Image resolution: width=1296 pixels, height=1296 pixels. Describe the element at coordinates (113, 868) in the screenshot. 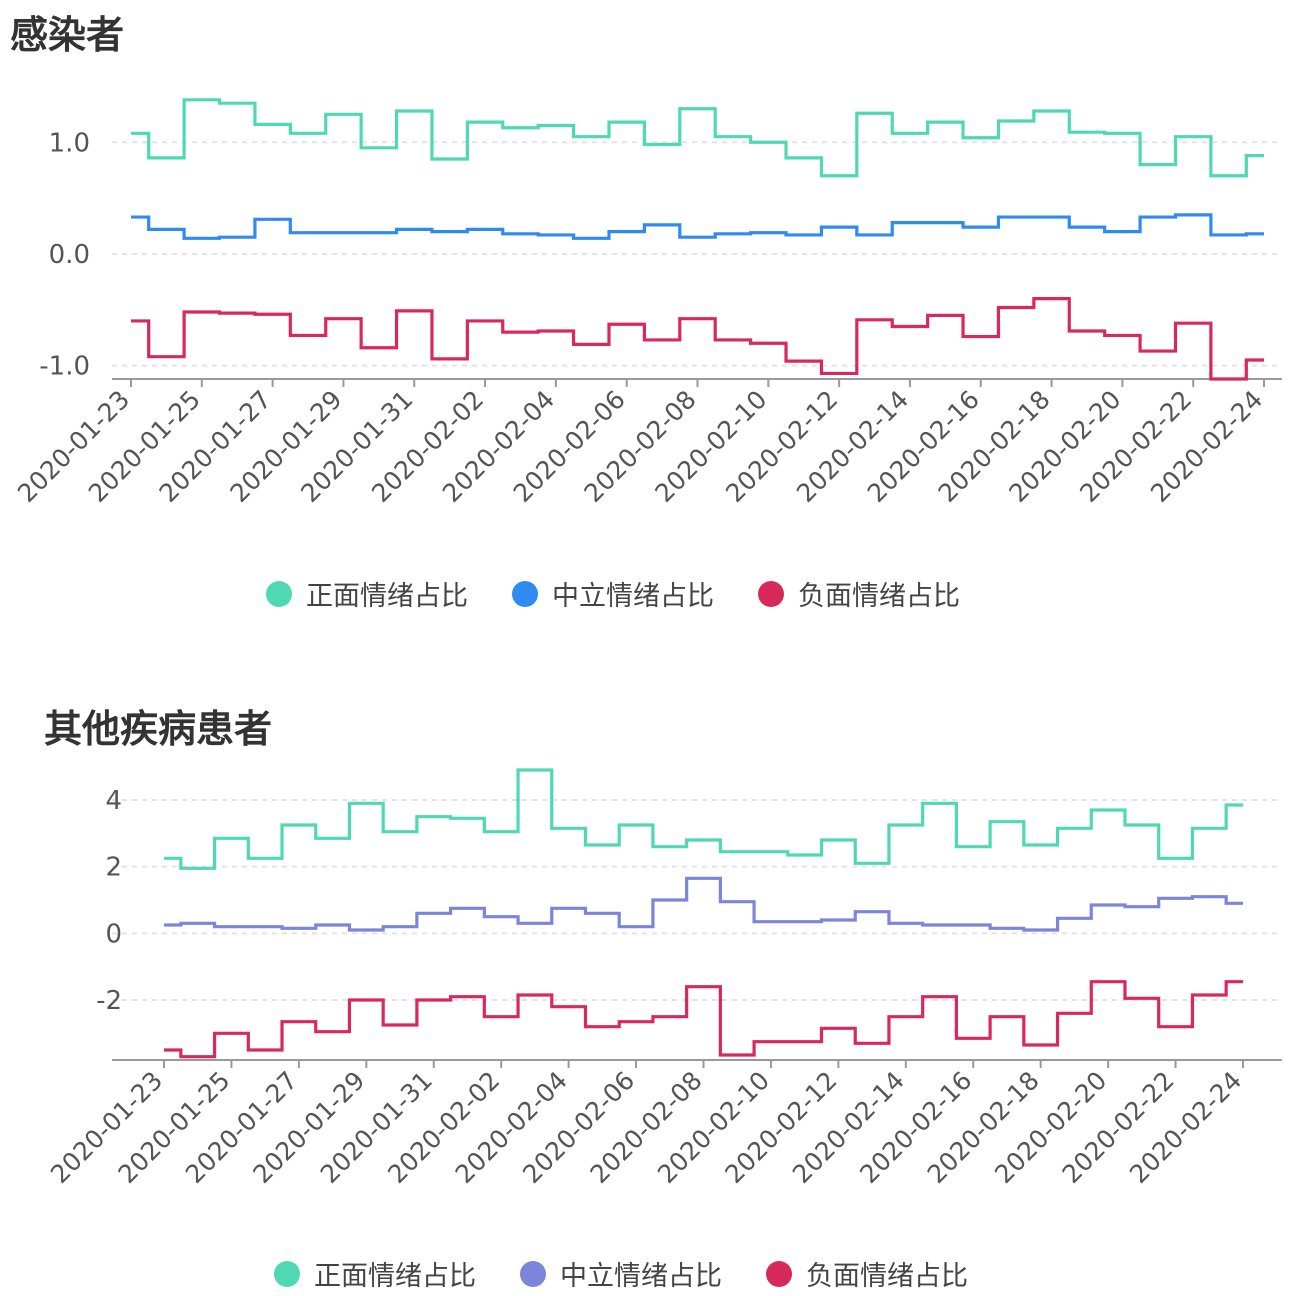

I see `y-tick-label: 2` at that location.